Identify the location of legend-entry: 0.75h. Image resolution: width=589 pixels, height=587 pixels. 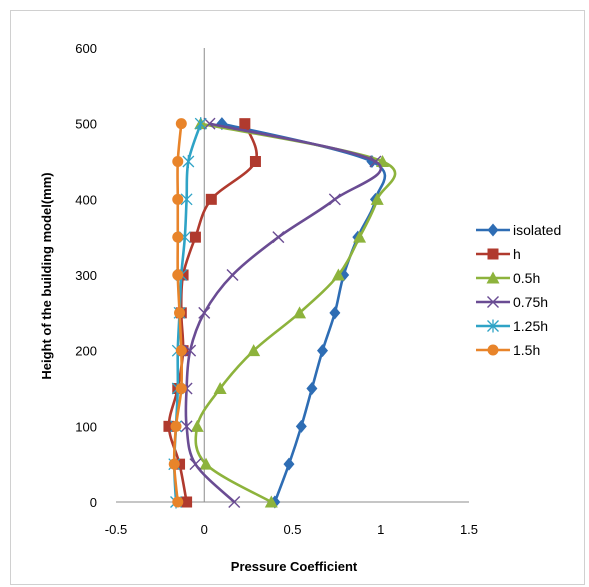
(512, 302).